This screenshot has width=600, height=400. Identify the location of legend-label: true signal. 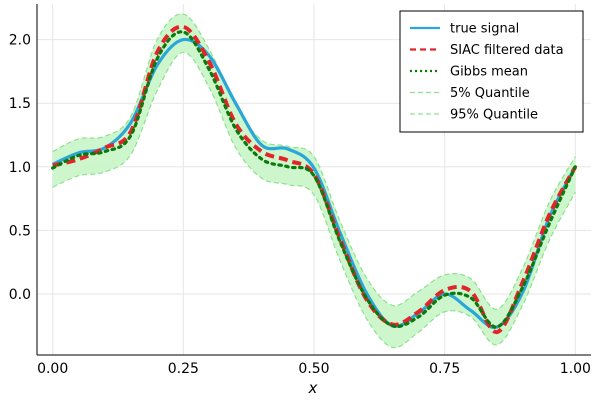
(484, 29).